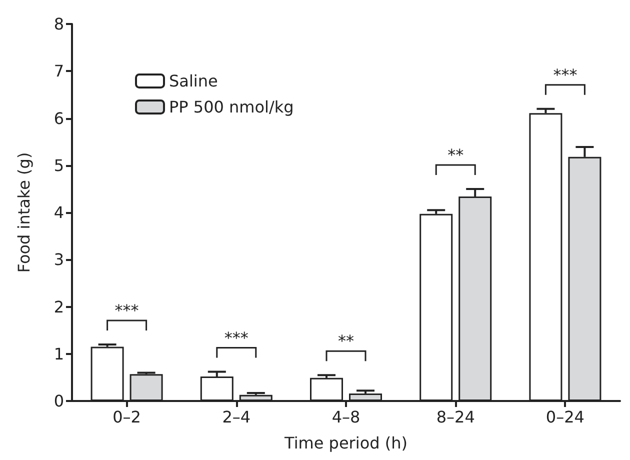 The width and height of the screenshot is (630, 460). I want to click on y-tick-label: 5, so click(59, 165).